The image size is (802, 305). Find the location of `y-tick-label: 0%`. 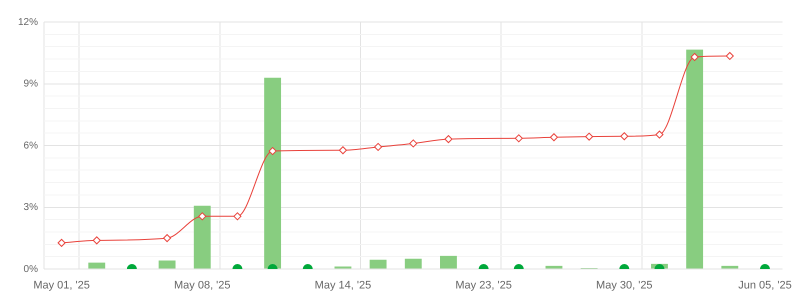

y-tick-label: 0% is located at coordinates (31, 269).